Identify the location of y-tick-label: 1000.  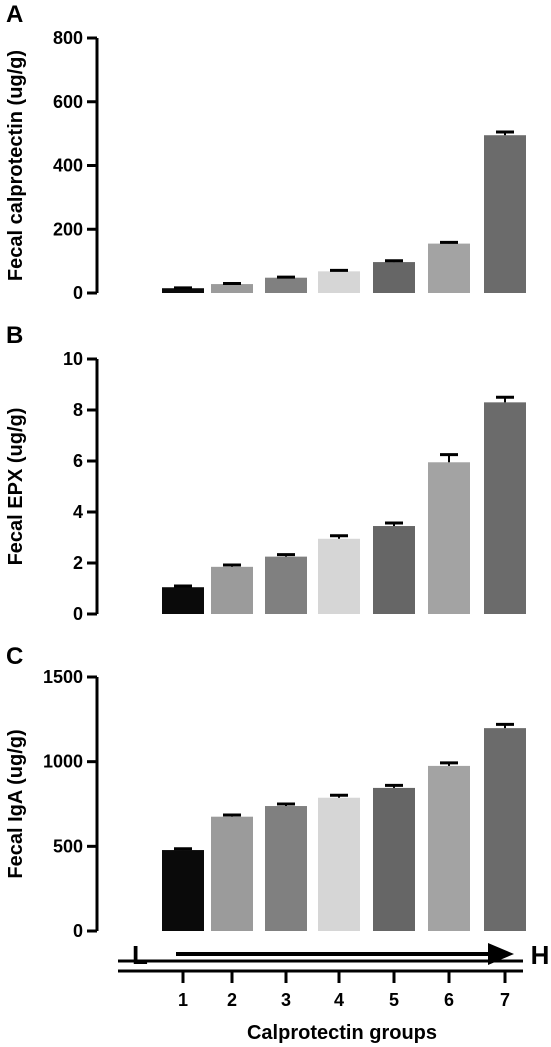
(63, 762).